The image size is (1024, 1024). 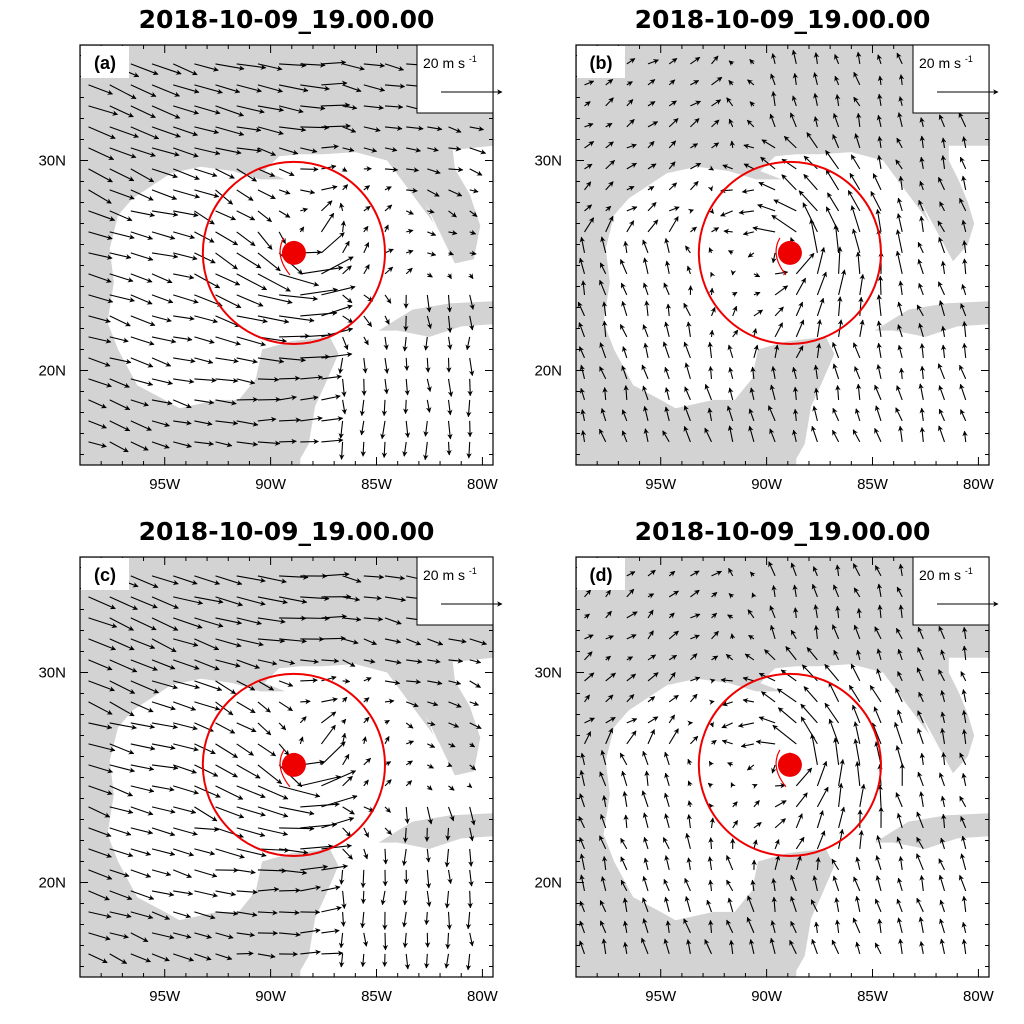 I want to click on x-tick-label: 95W, so click(x=165, y=484).